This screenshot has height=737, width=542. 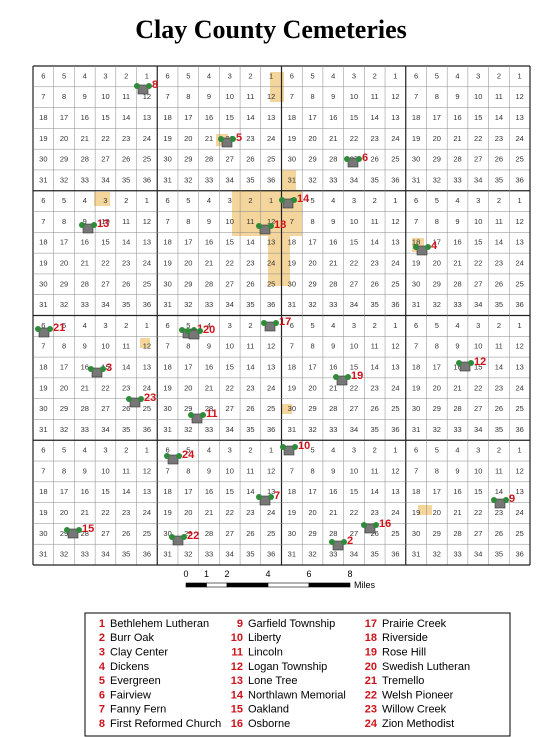 What do you see at coordinates (418, 724) in the screenshot?
I see `legend-name: Zion Methodist` at bounding box center [418, 724].